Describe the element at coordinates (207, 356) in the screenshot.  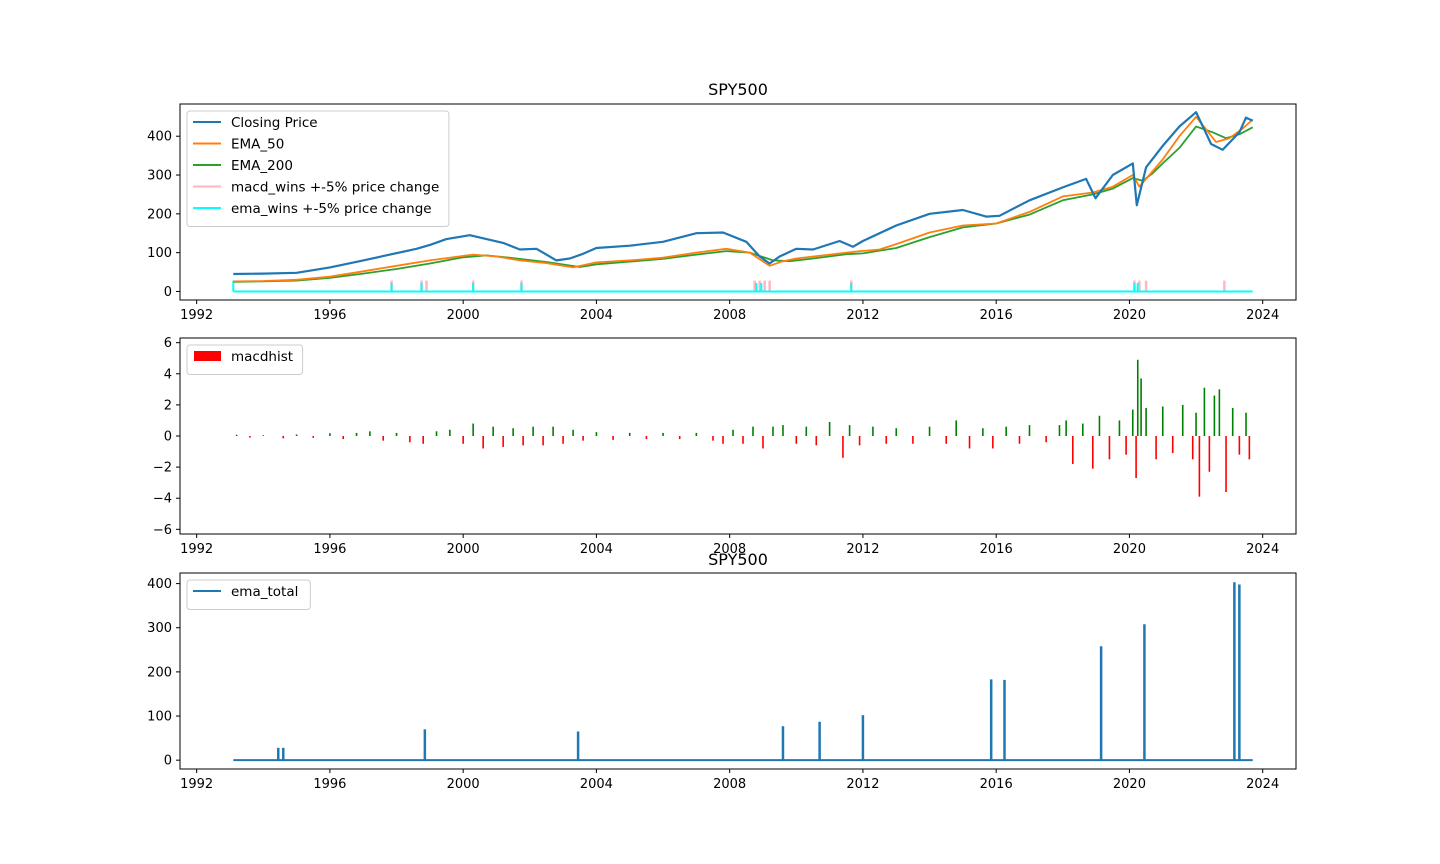
I see `legend-swatch` at that location.